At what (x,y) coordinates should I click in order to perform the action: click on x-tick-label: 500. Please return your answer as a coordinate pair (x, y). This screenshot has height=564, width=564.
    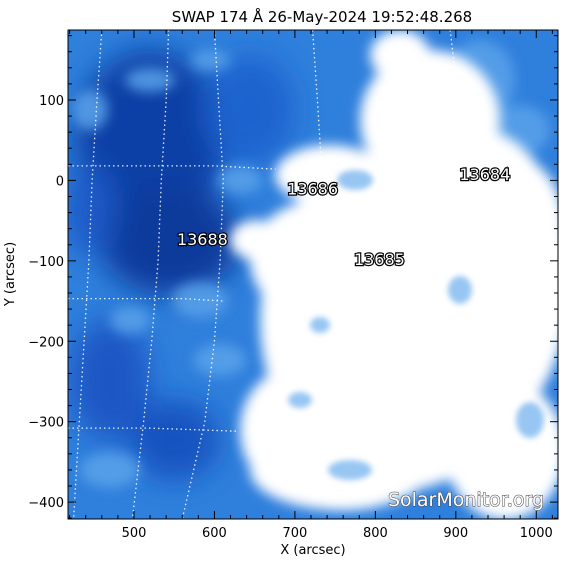
    Looking at the image, I should click on (134, 533).